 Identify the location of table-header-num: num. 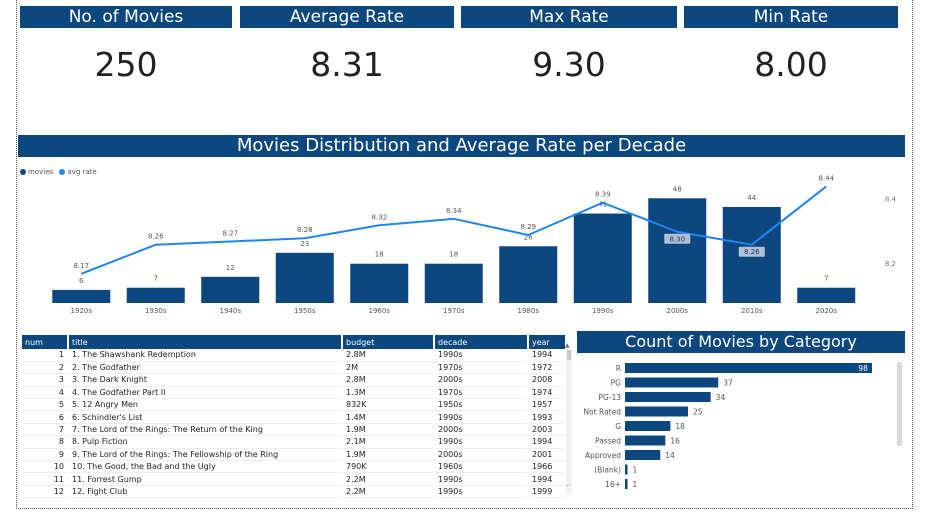
(45, 342).